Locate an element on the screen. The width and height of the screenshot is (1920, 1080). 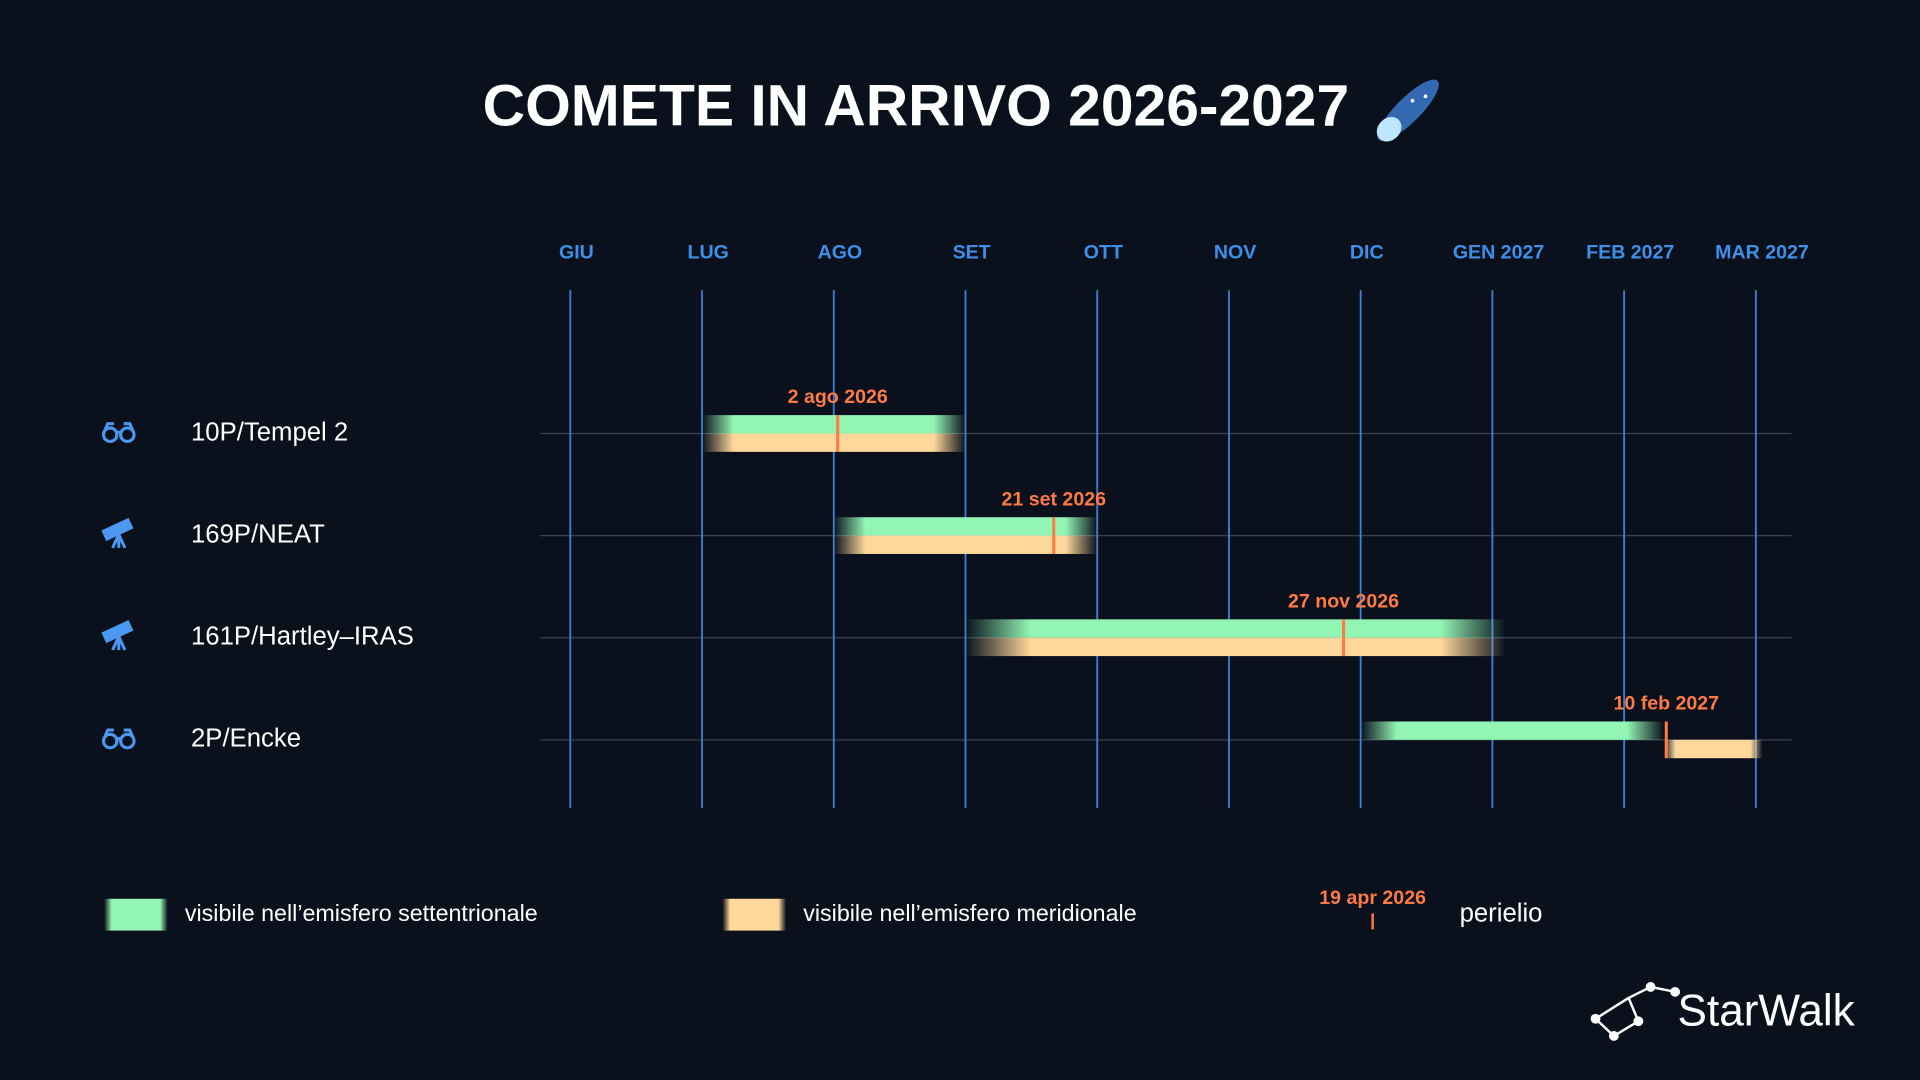
x-tick-label: DIC is located at coordinates (1367, 253).